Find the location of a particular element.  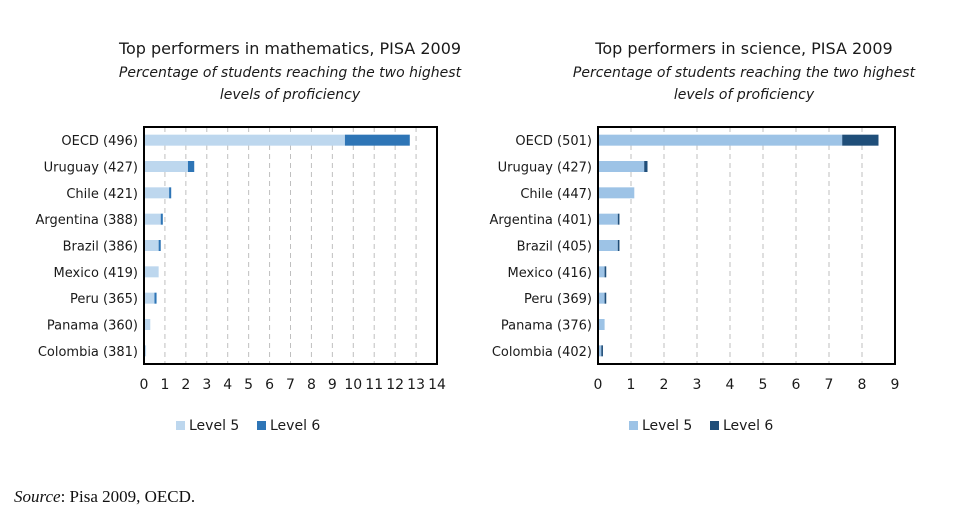

category-label: Argentina (388) is located at coordinates (86, 220).